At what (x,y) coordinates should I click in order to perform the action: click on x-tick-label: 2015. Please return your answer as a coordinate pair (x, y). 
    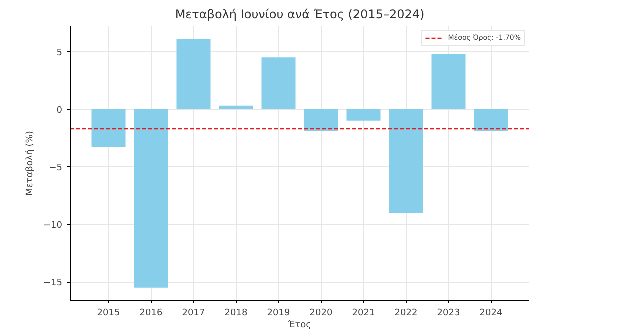
    Looking at the image, I should click on (108, 313).